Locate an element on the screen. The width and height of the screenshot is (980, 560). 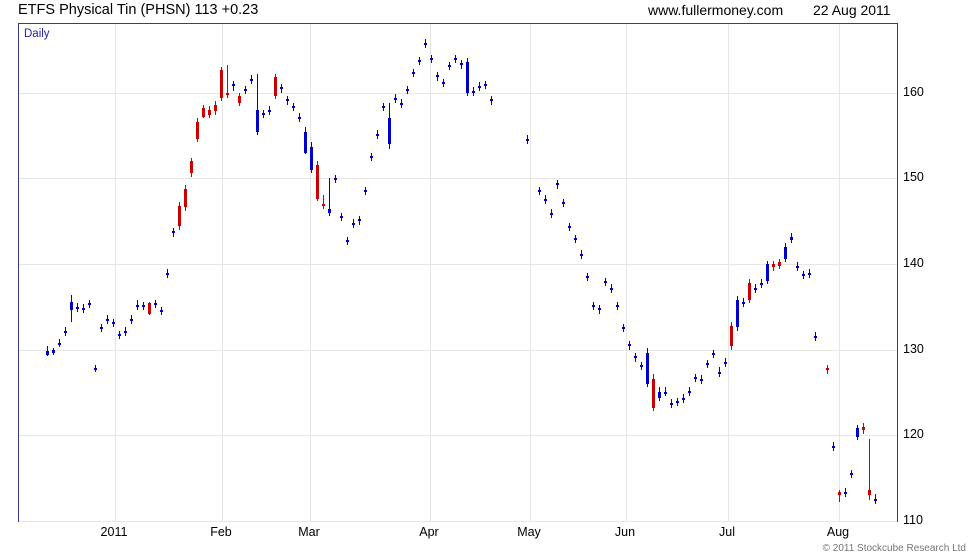
x-axis-tick-label: Mar is located at coordinates (309, 532).